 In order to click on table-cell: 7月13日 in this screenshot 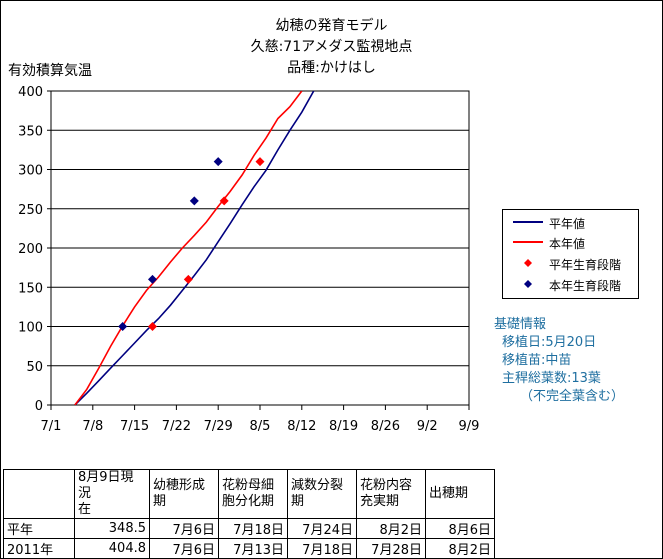, I will do `click(253, 548)`.